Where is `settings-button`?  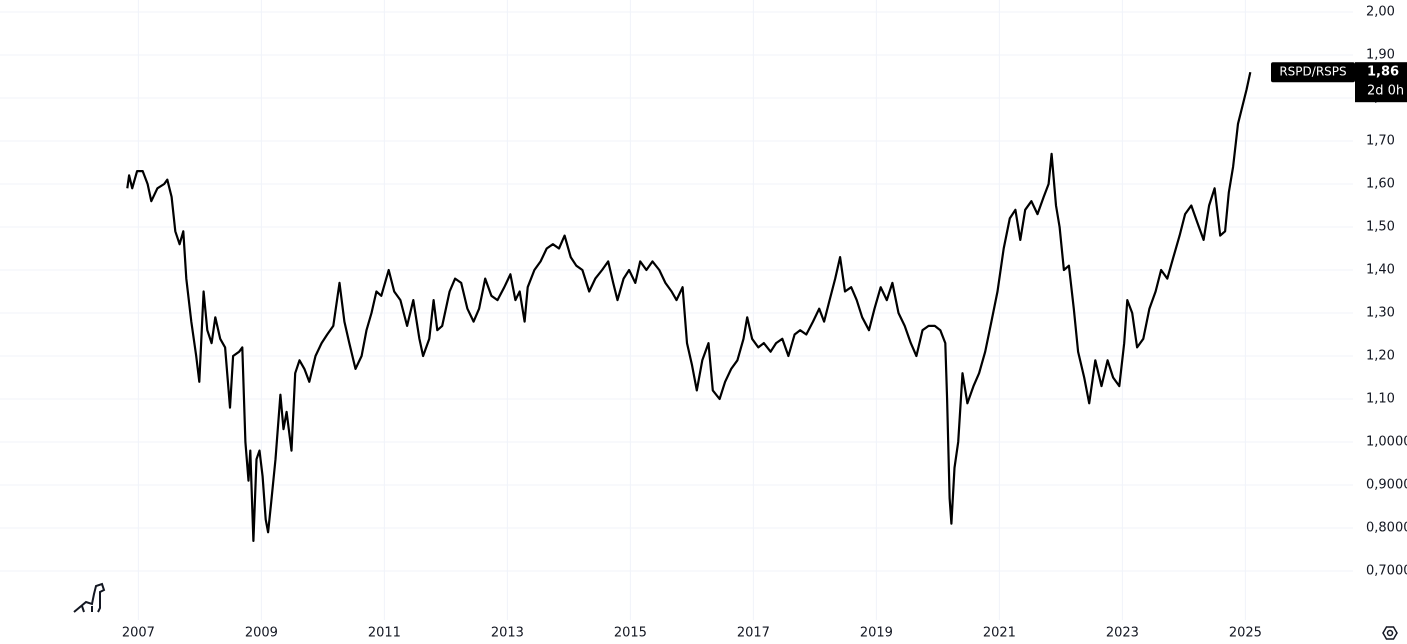
settings-button is located at coordinates (1390, 633).